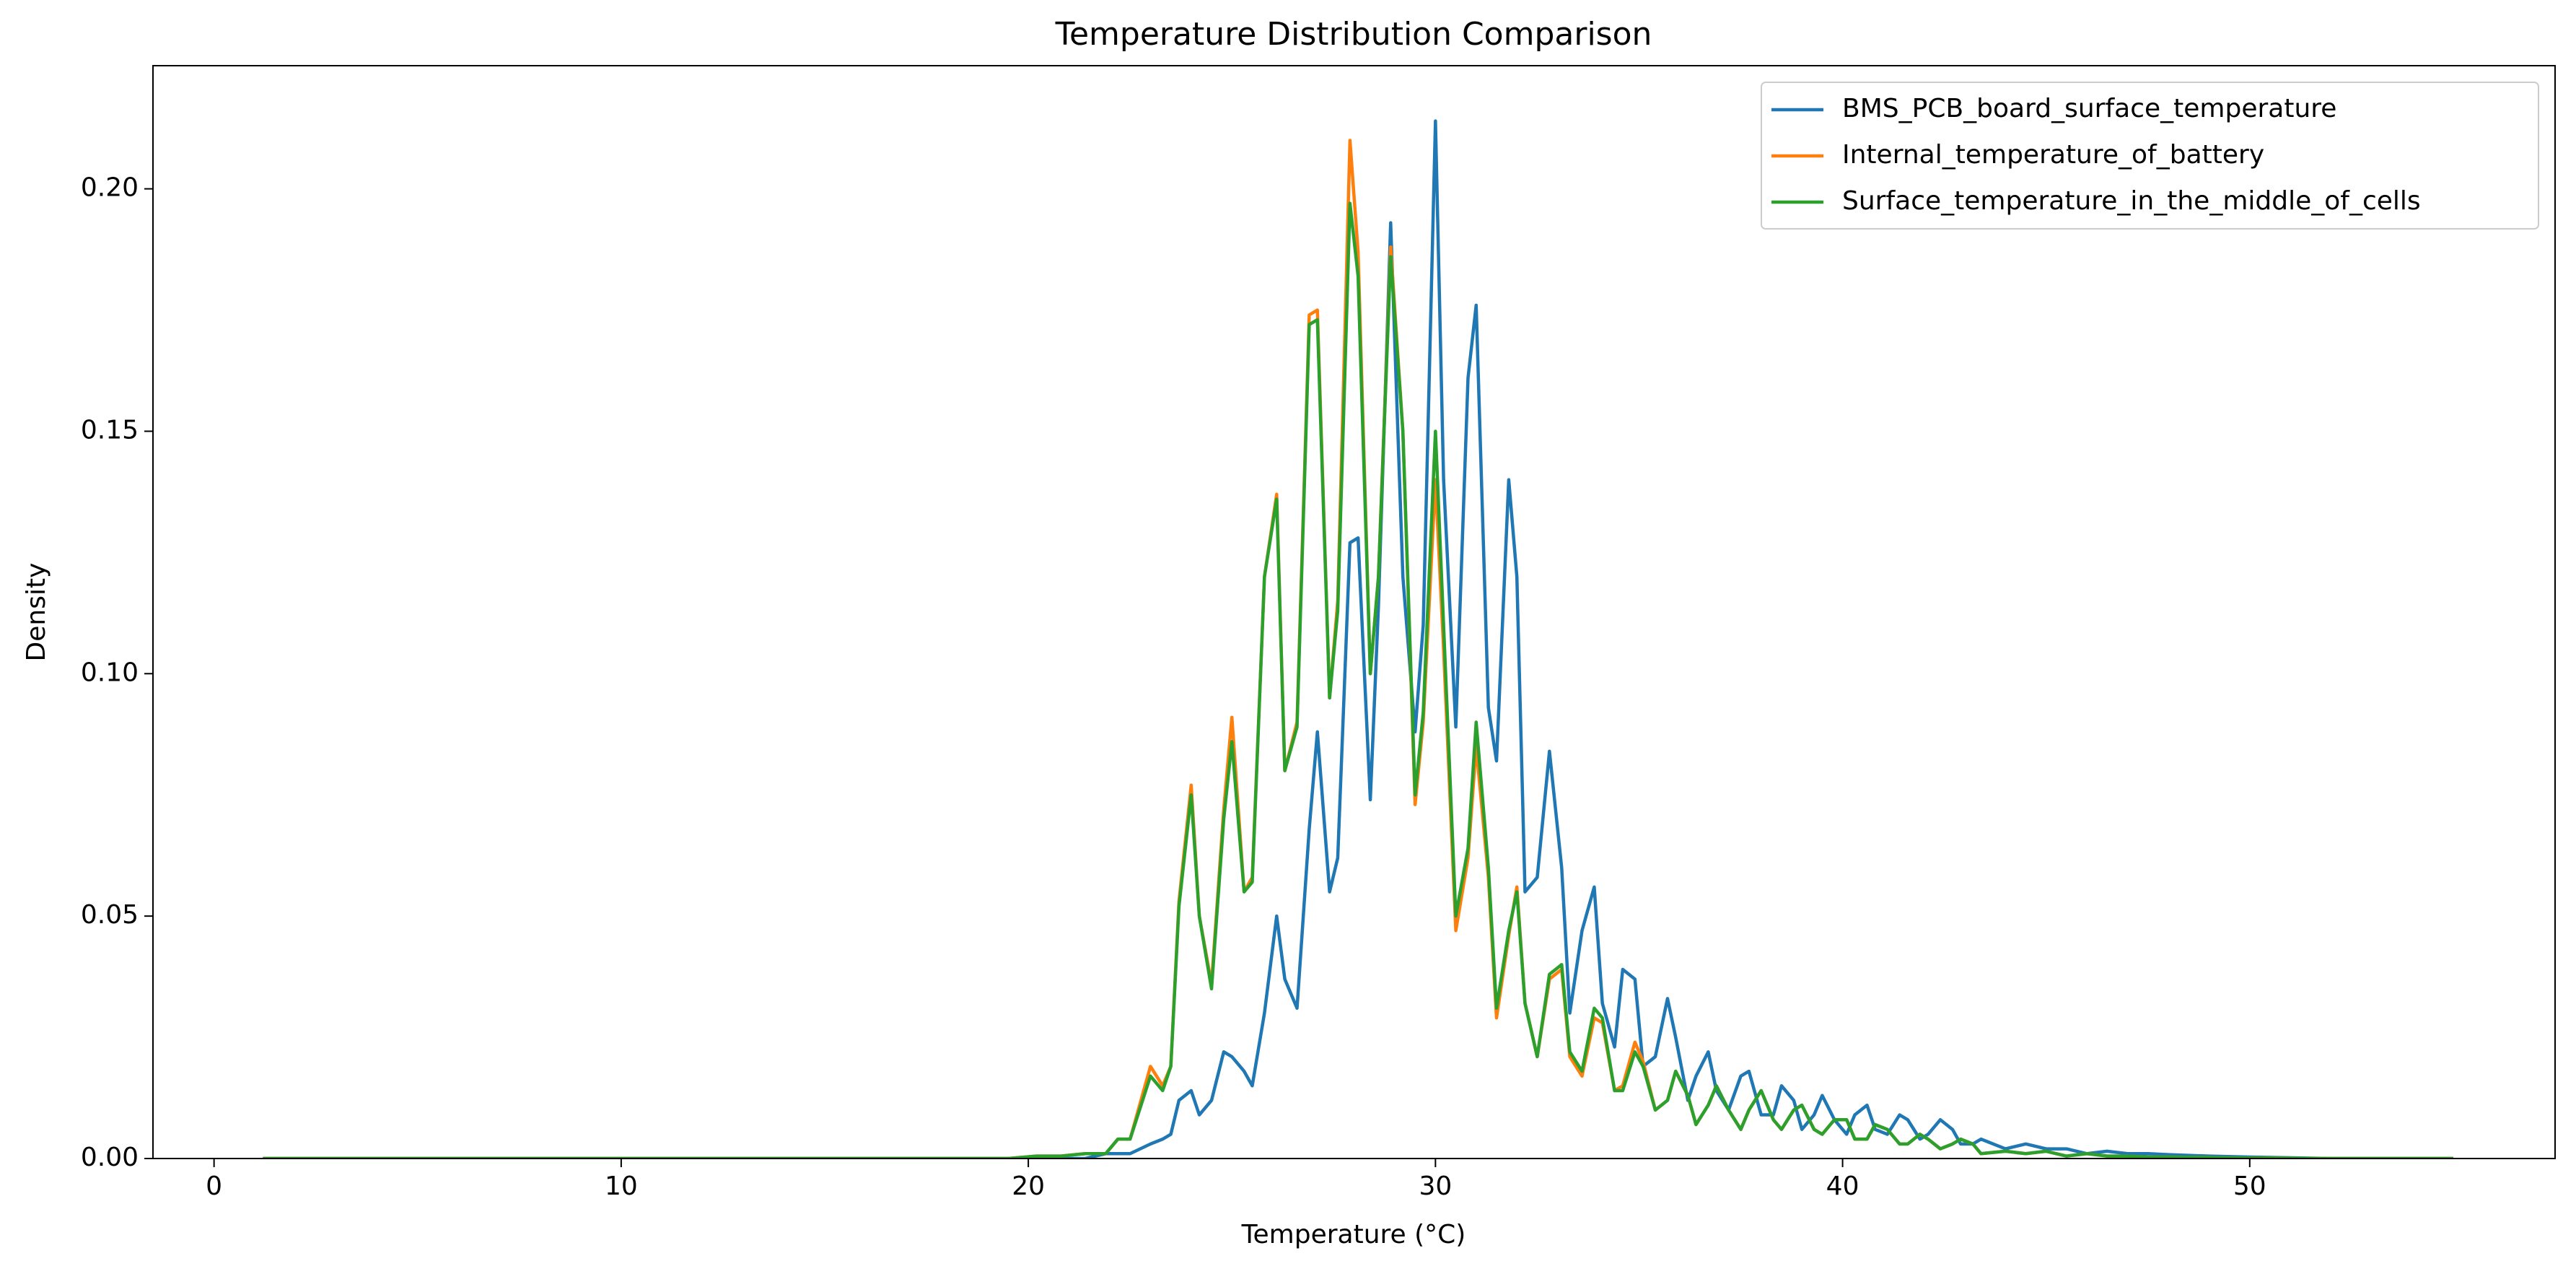 The image size is (2576, 1274). Describe the element at coordinates (1435, 1186) in the screenshot. I see `x-tick-label: 30` at that location.